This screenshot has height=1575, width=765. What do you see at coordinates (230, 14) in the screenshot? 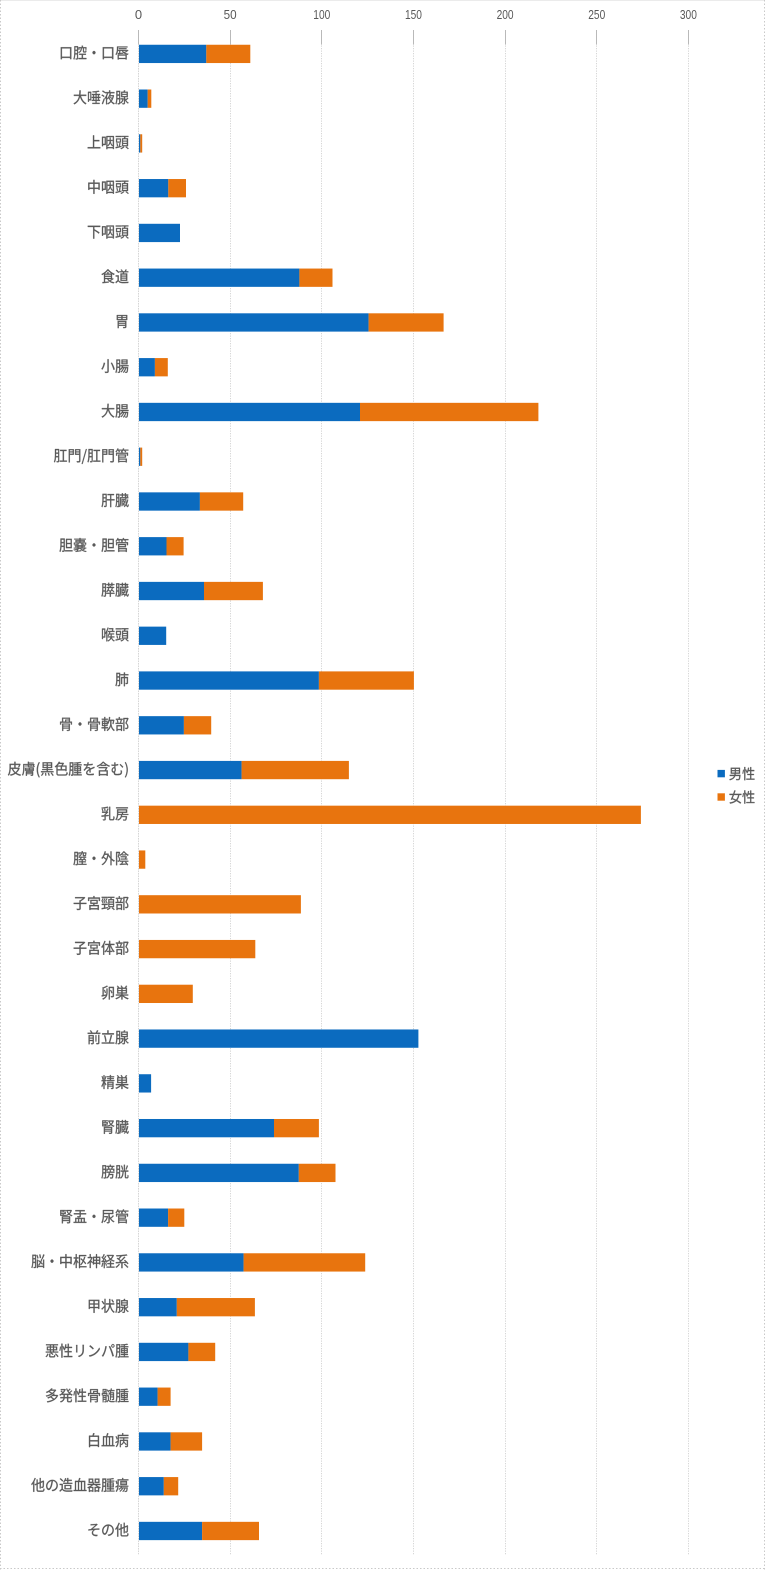
I see `svg-text: 50` at bounding box center [230, 14].